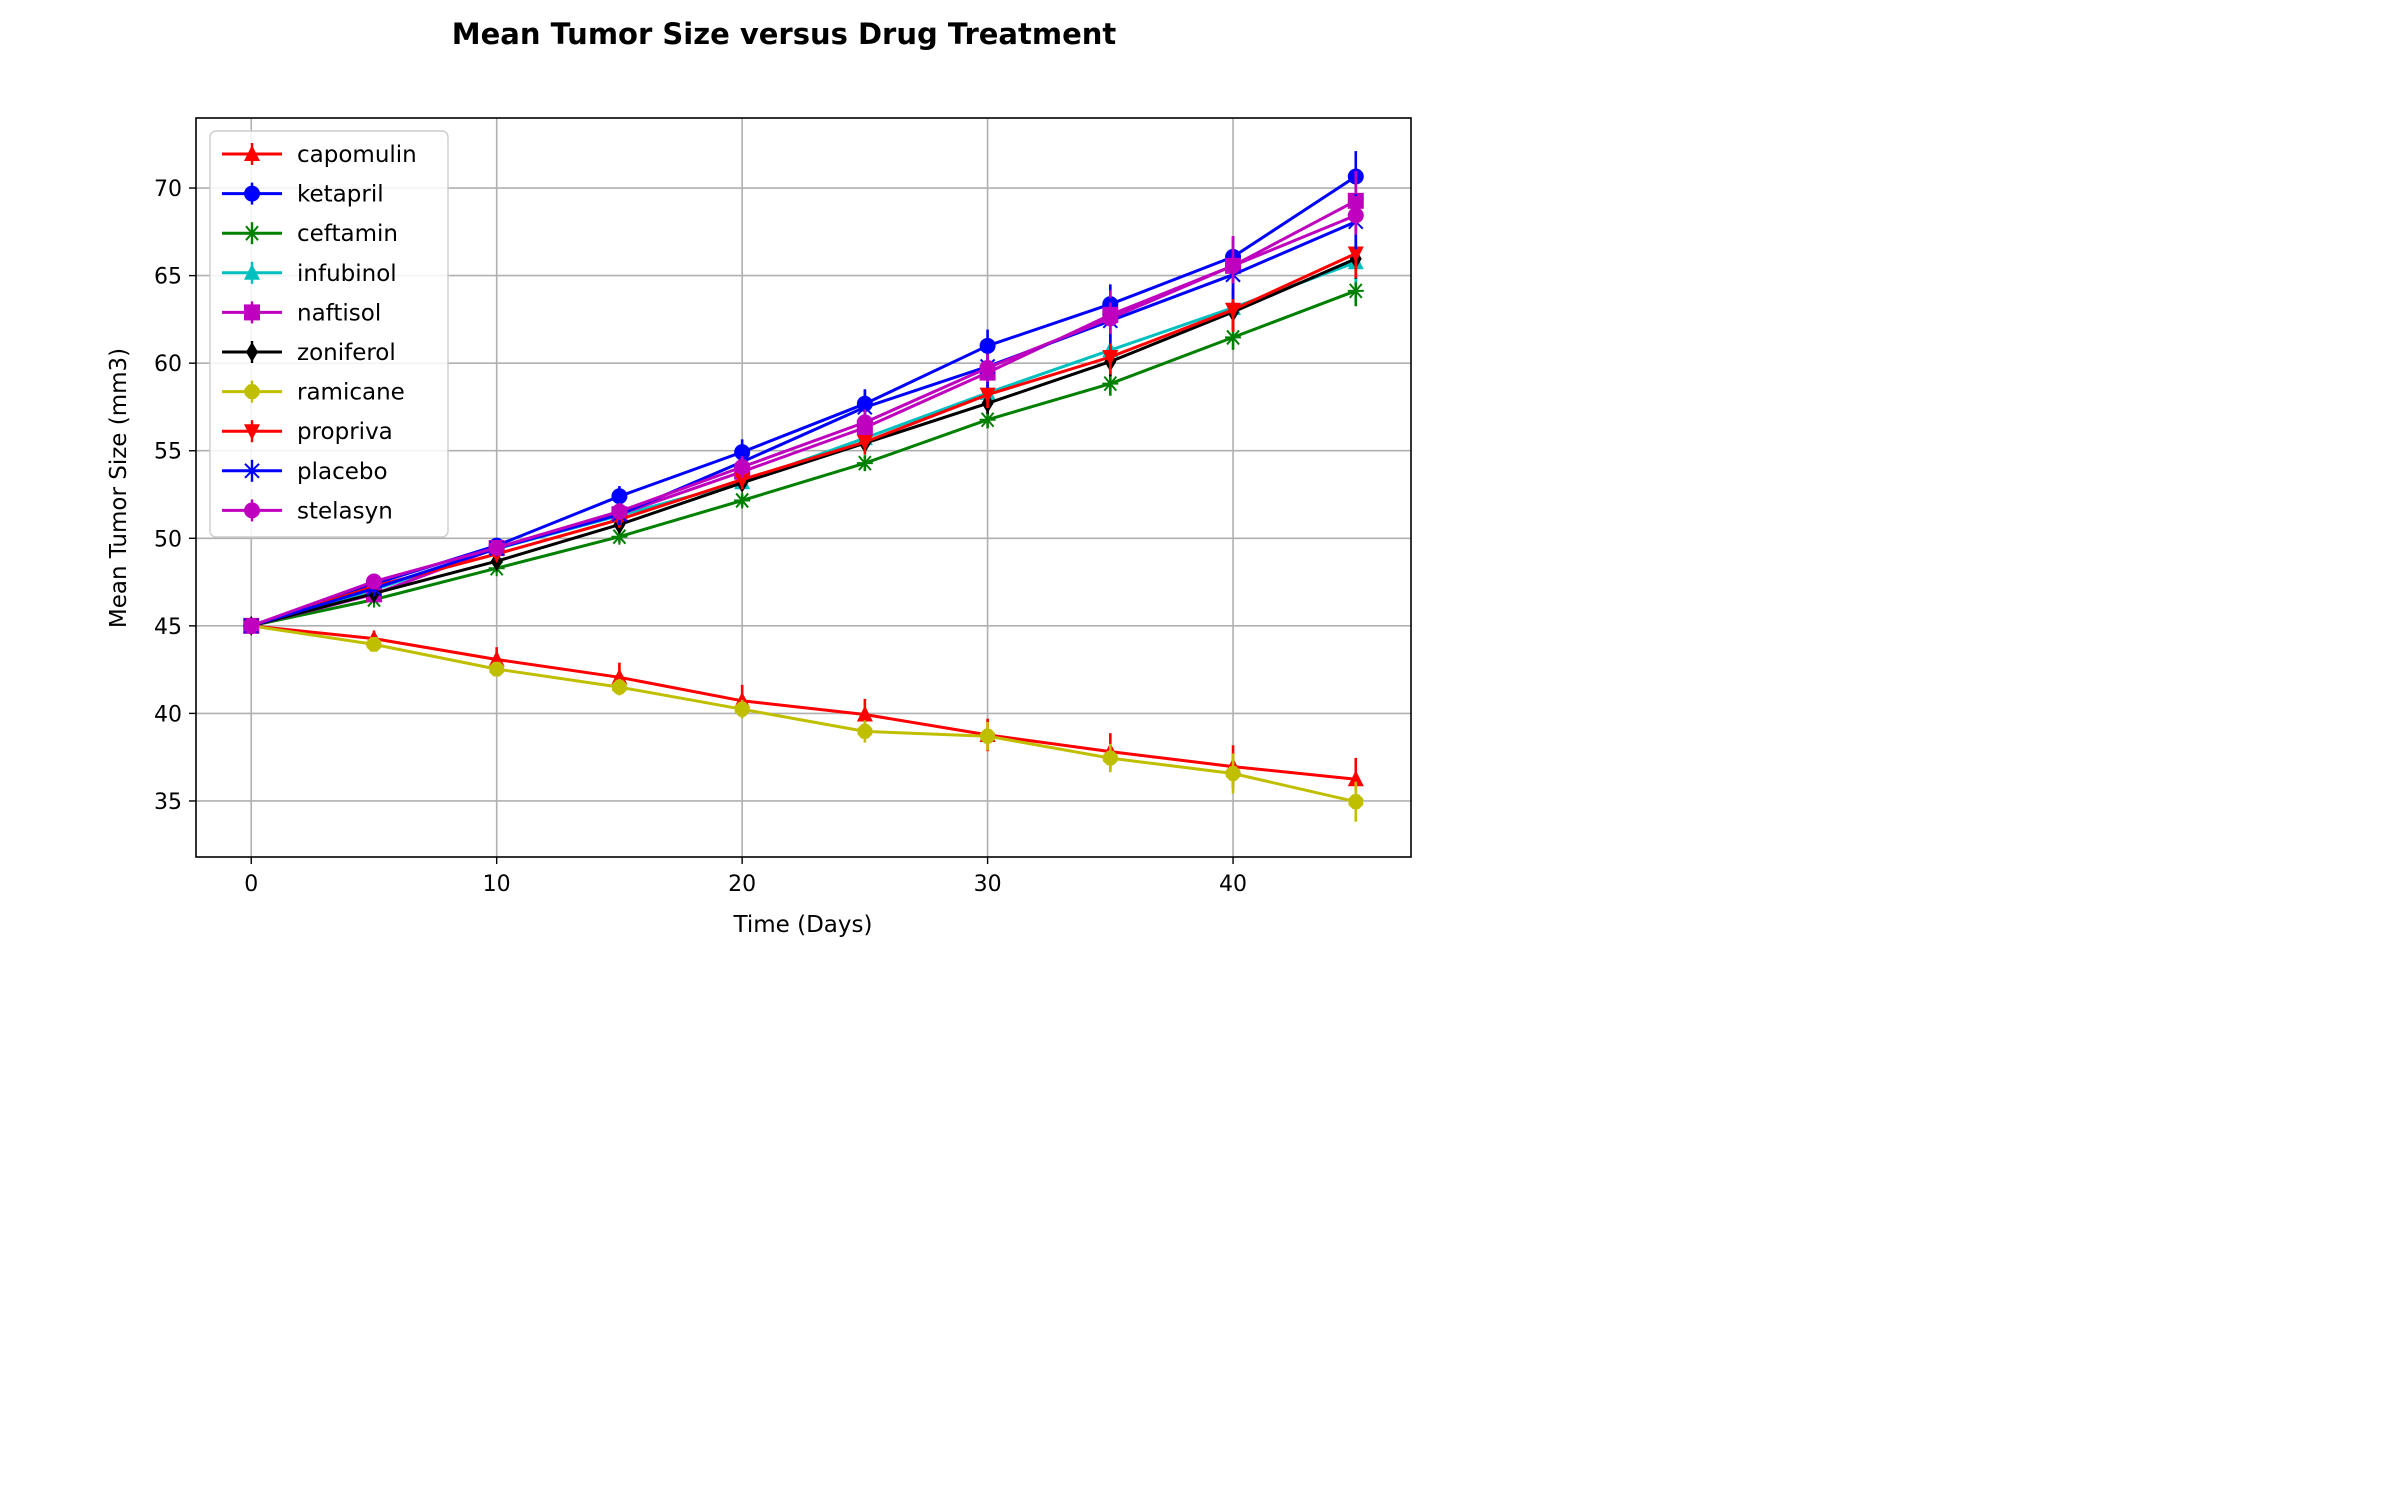 The width and height of the screenshot is (2400, 1500). Describe the element at coordinates (168, 802) in the screenshot. I see `y-tick-label: 35` at that location.